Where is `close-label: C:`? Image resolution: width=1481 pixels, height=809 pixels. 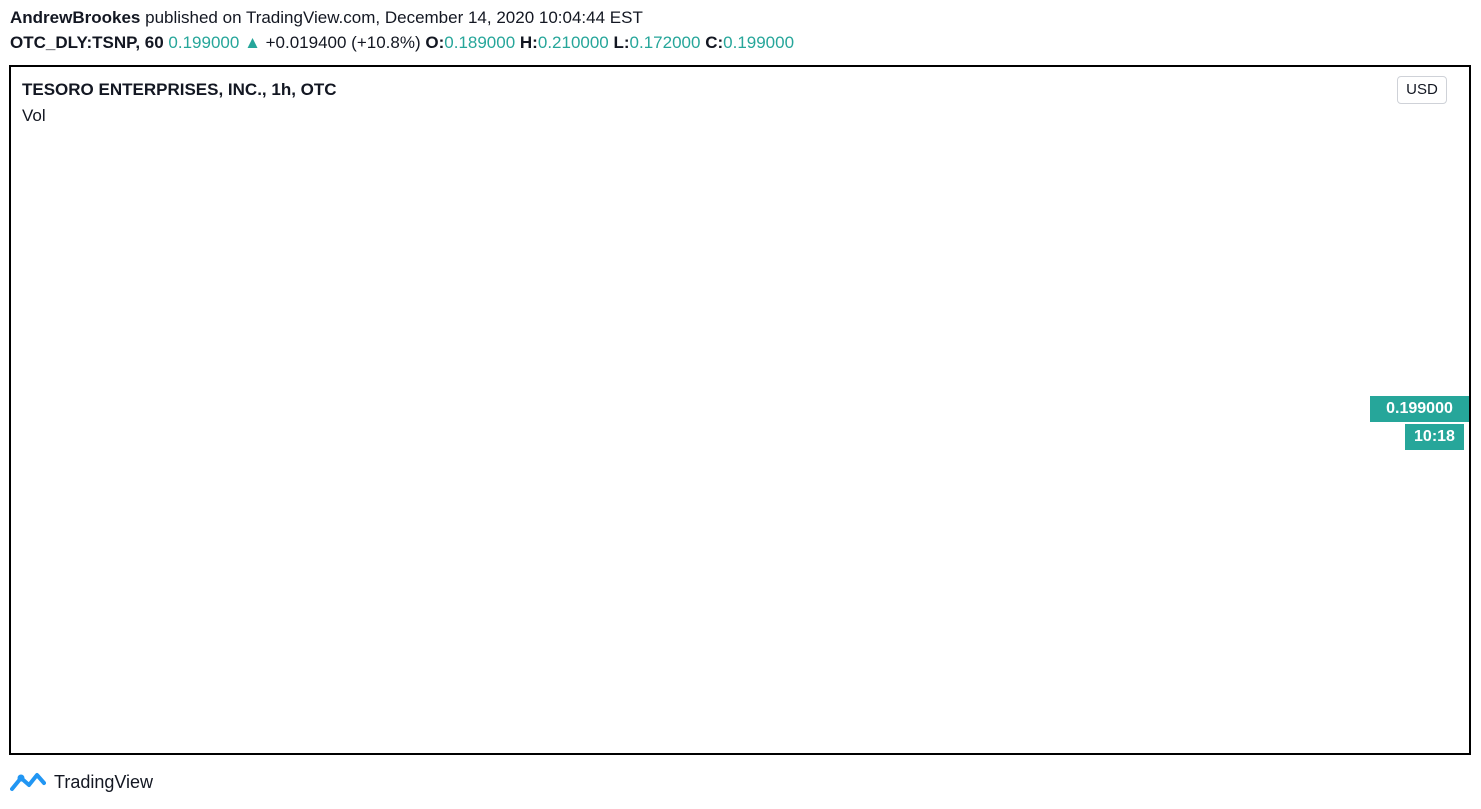
close-label: C: is located at coordinates (714, 42).